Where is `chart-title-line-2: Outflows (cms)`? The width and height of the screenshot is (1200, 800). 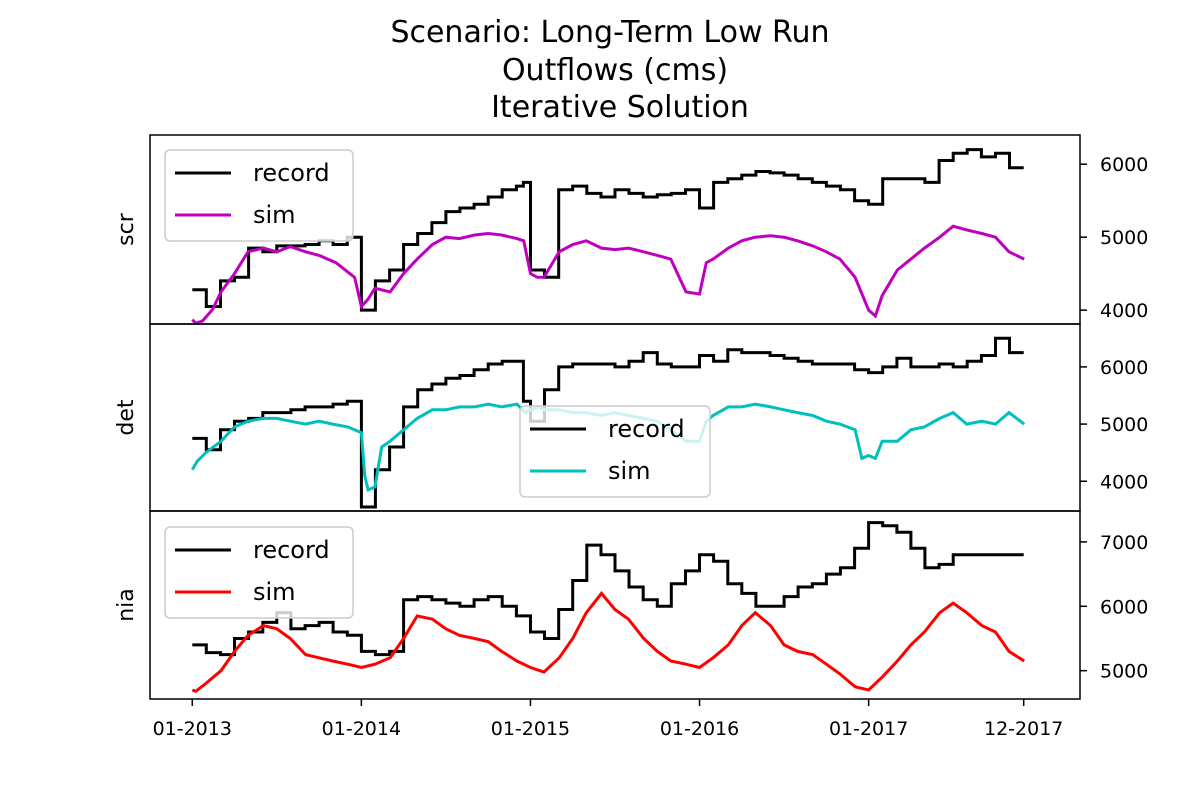
chart-title-line-2: Outflows (cms) is located at coordinates (615, 70).